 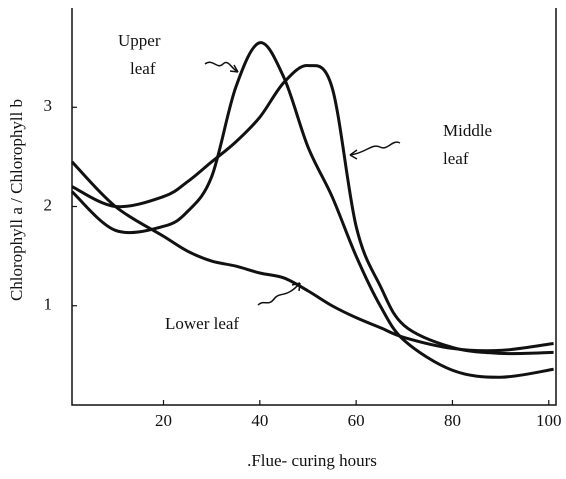 I want to click on lower-arrow, so click(x=279, y=294).